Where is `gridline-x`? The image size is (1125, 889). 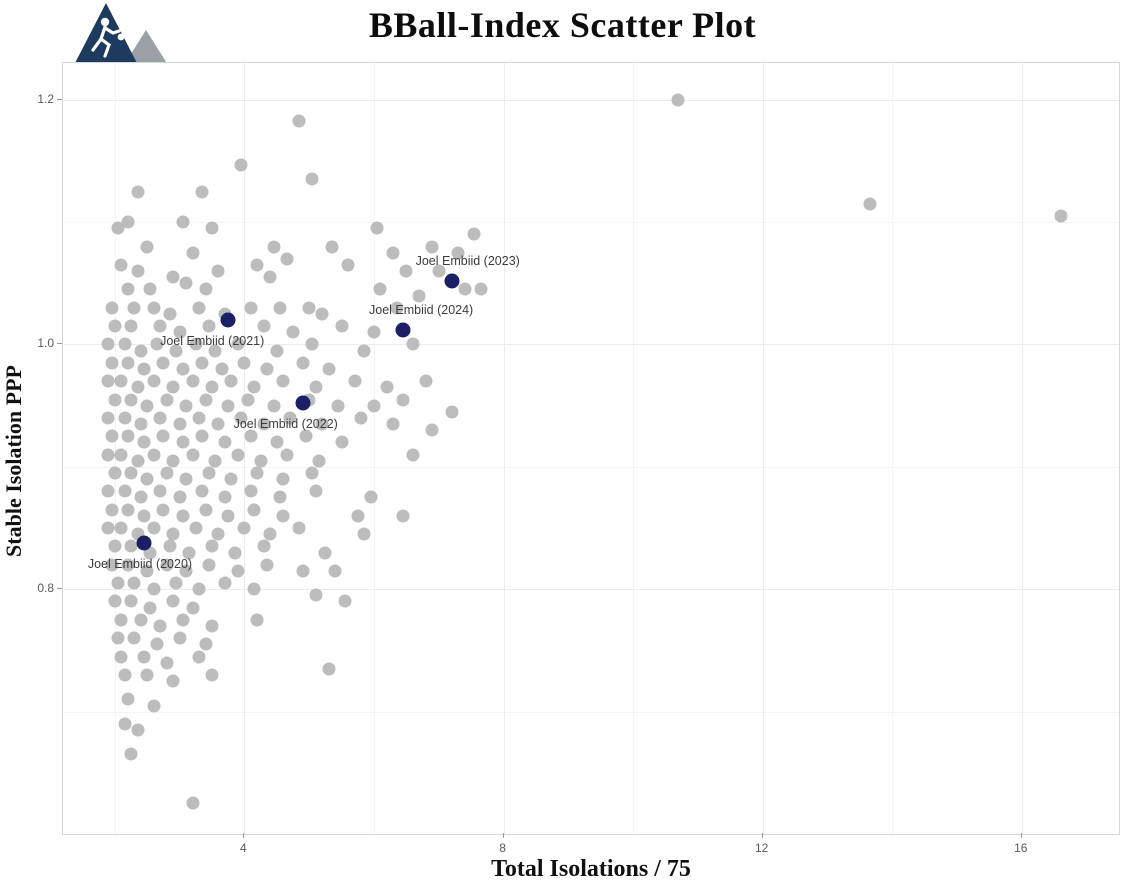 gridline-x is located at coordinates (1022, 448).